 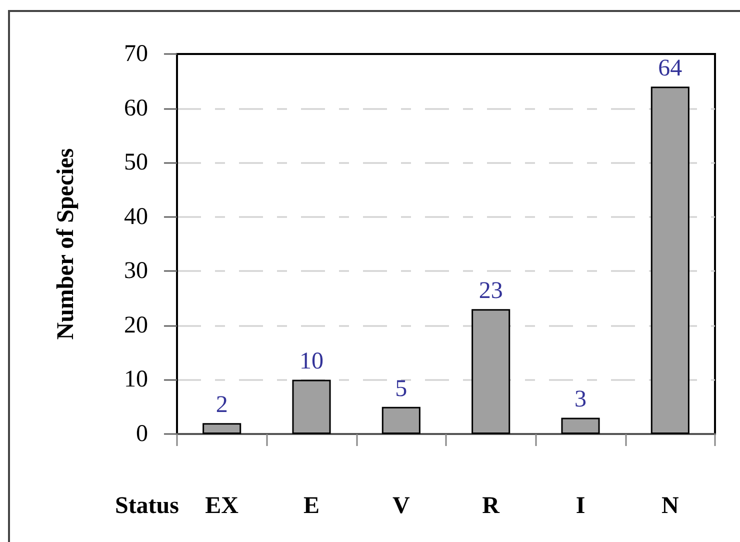 What do you see at coordinates (581, 506) in the screenshot?
I see `x-tick-label: I` at bounding box center [581, 506].